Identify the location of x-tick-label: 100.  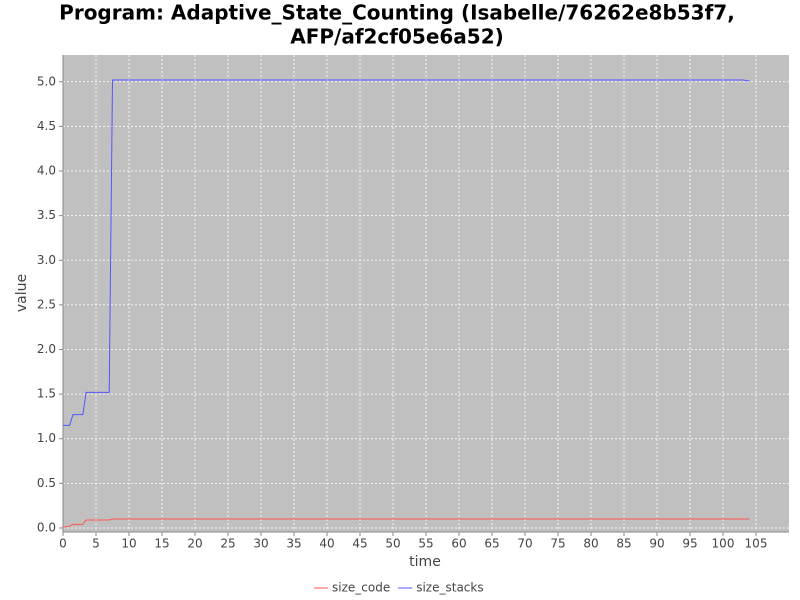
(723, 544).